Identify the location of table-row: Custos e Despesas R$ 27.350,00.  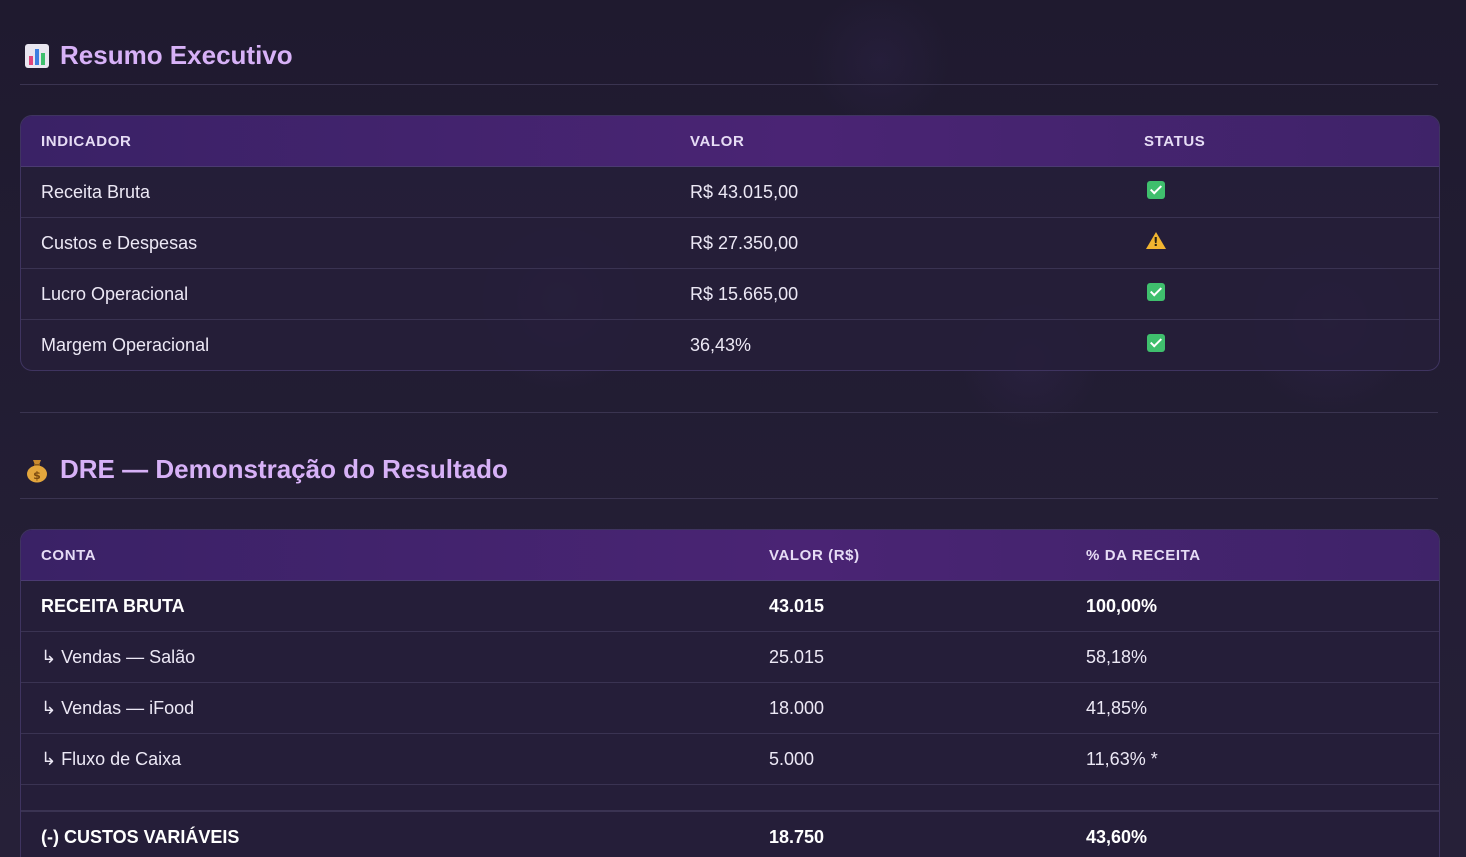
(730, 243).